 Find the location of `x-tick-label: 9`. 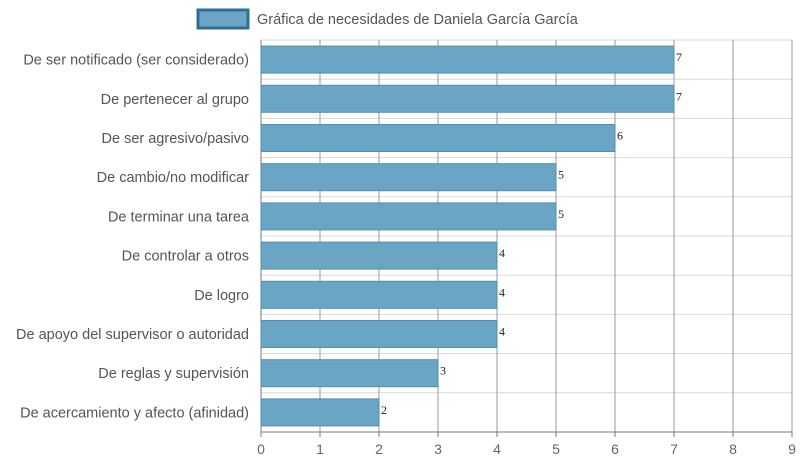

x-tick-label: 9 is located at coordinates (792, 449).